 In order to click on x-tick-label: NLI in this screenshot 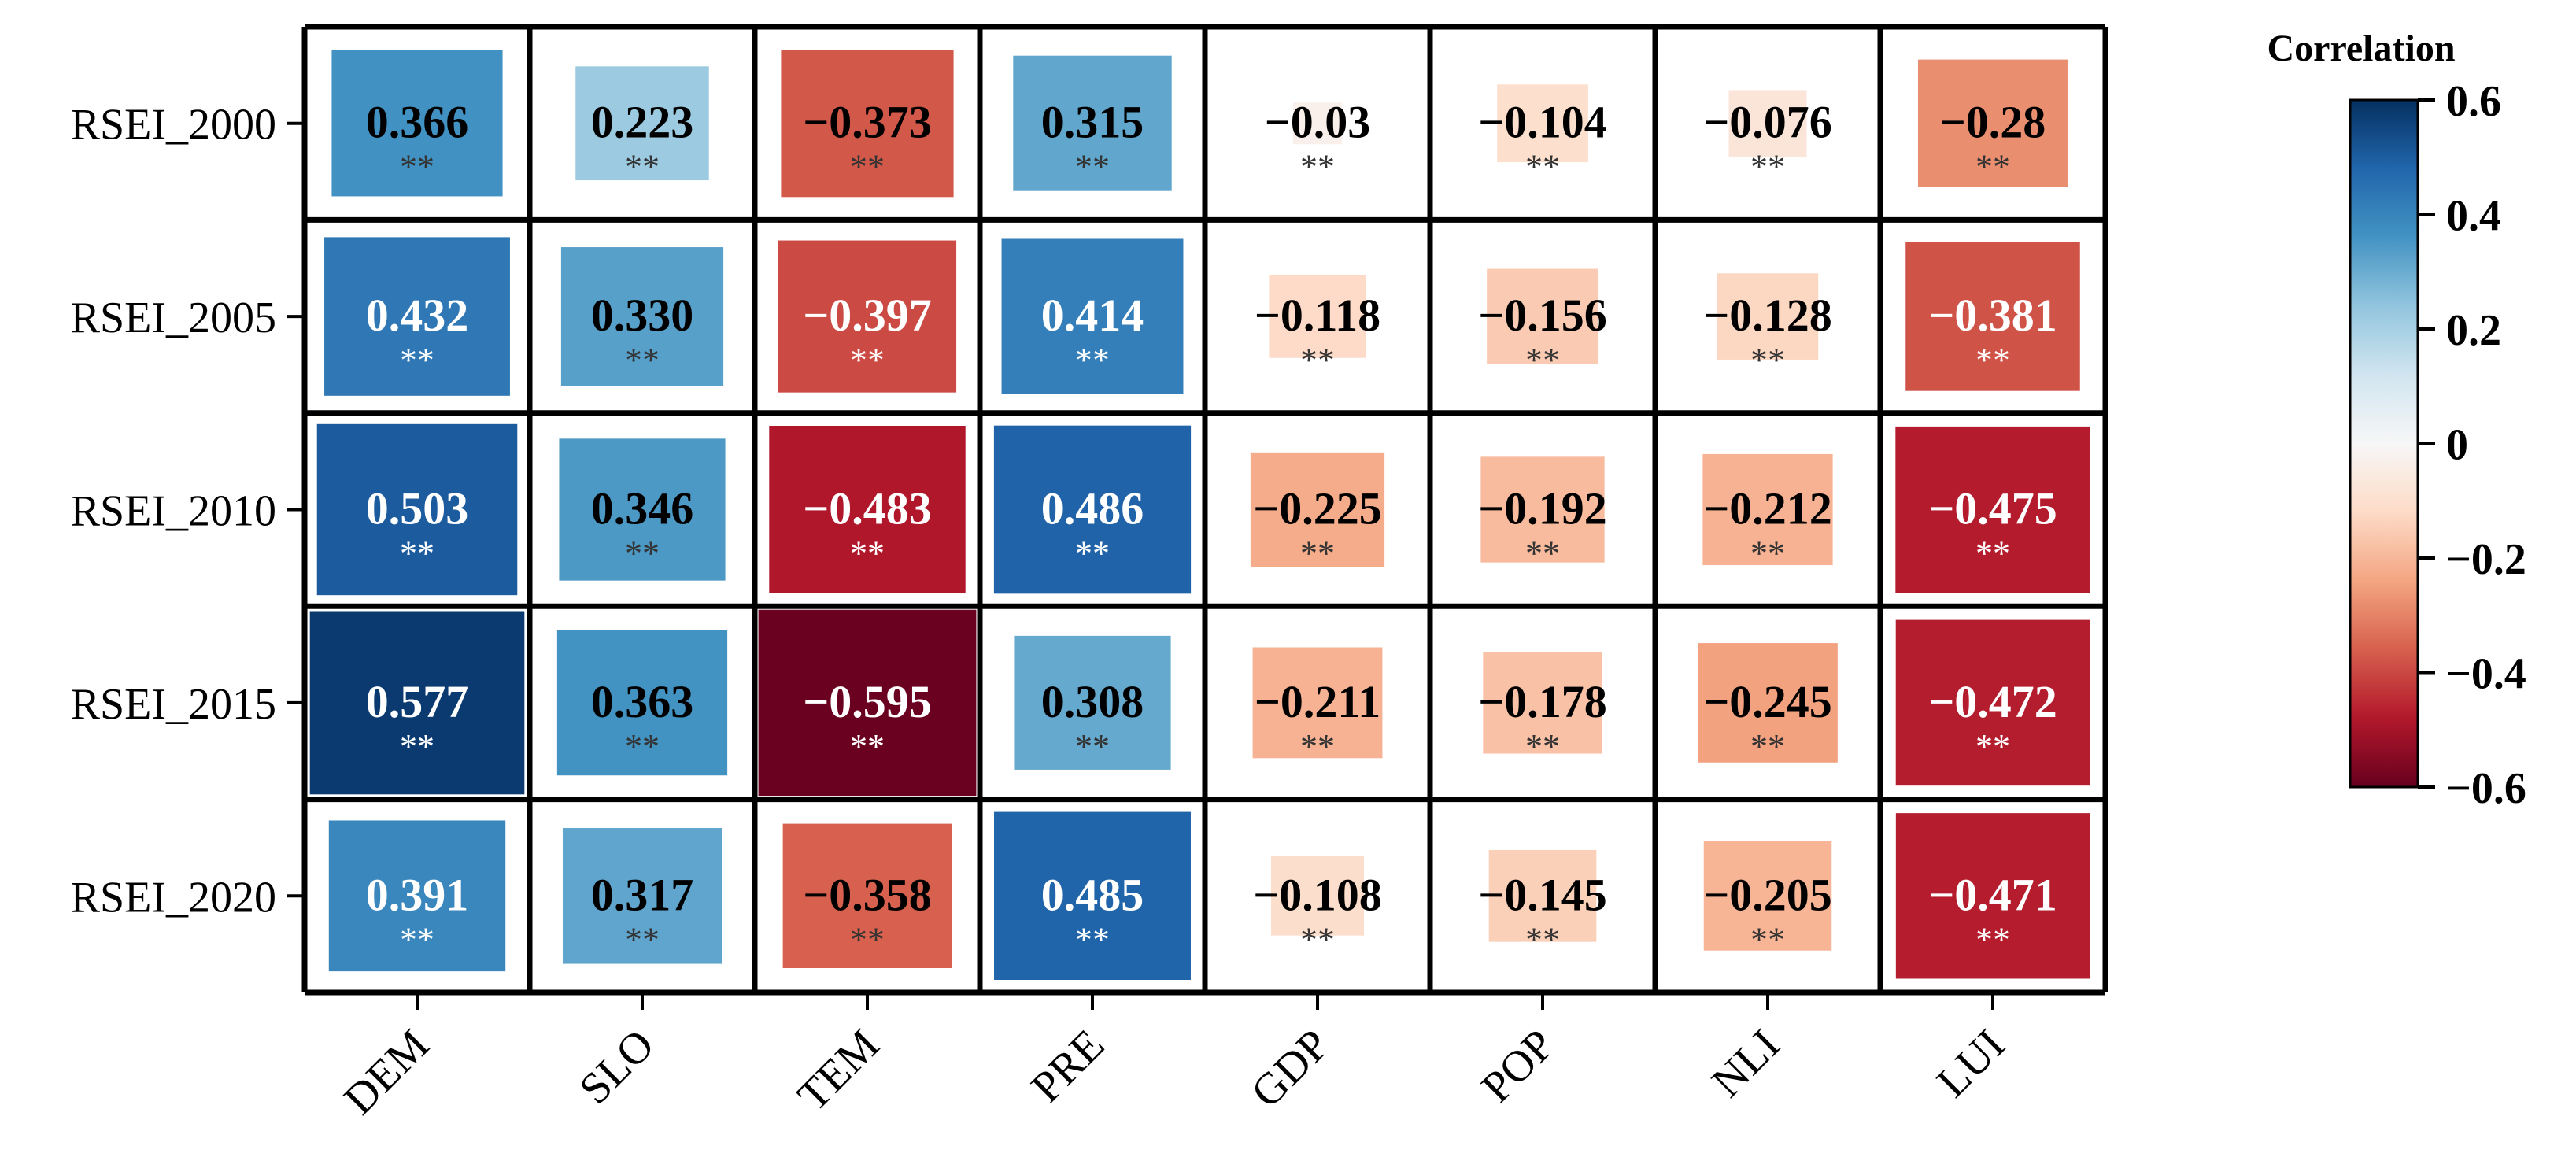, I will do `click(1745, 1063)`.